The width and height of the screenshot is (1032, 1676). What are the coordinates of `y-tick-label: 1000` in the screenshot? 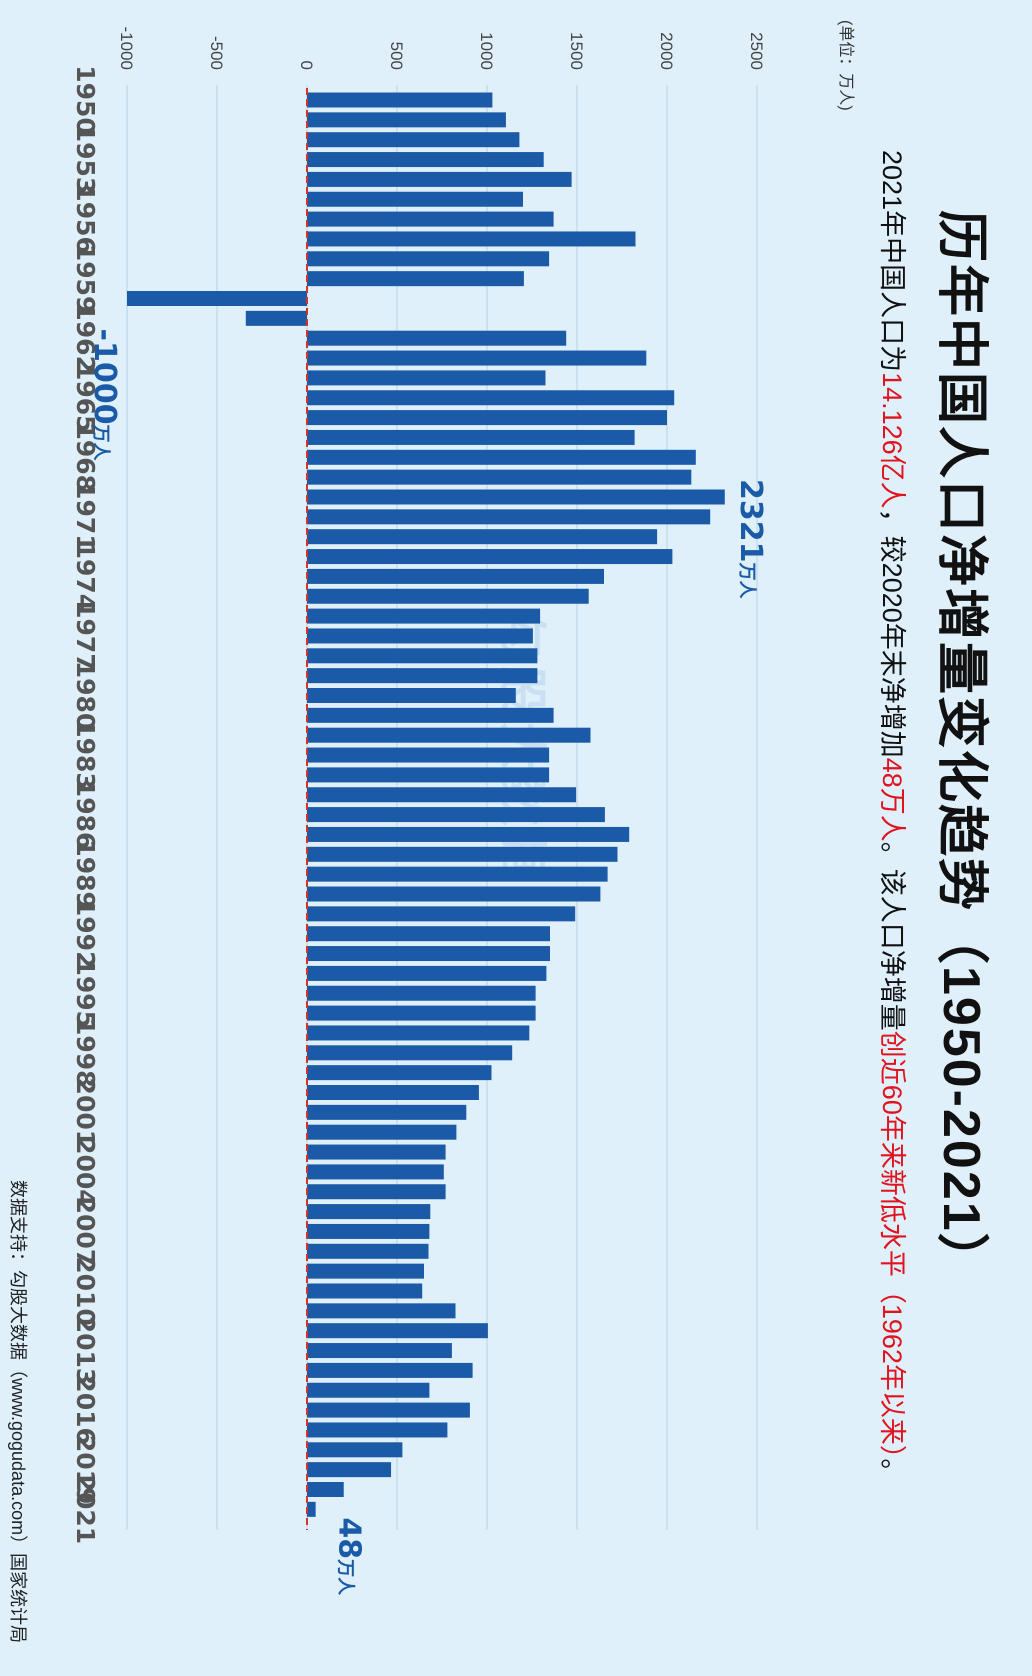 It's located at (486, 51).